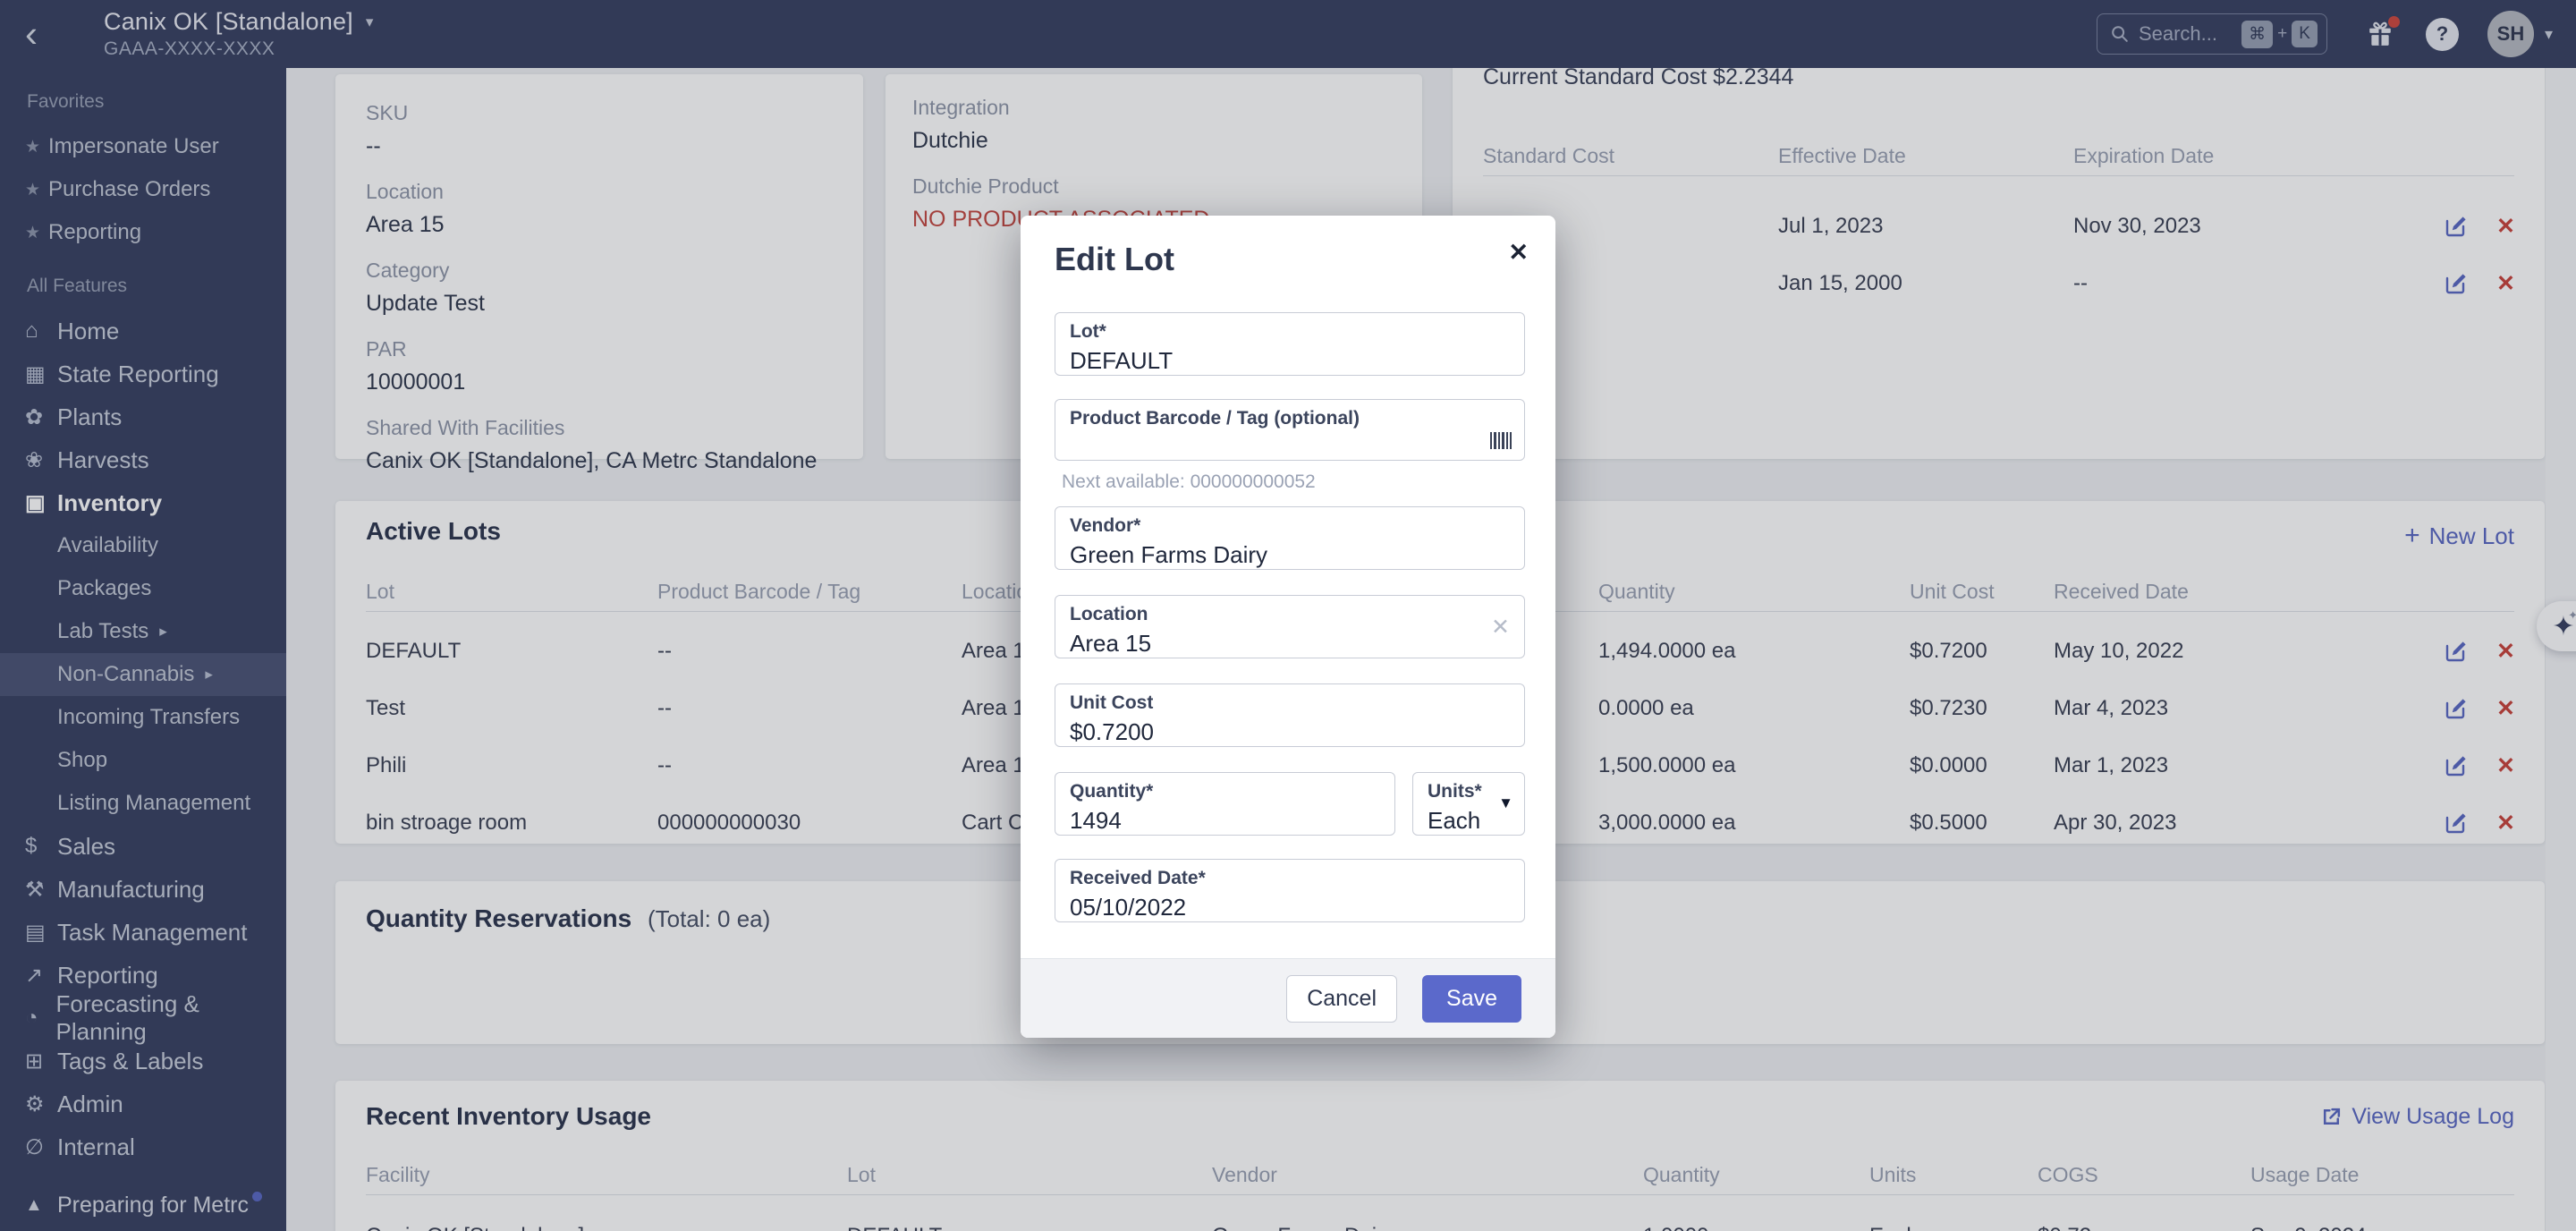 This screenshot has height=1231, width=2576. I want to click on shared-facilities-label: Shared With Facilities, so click(465, 427).